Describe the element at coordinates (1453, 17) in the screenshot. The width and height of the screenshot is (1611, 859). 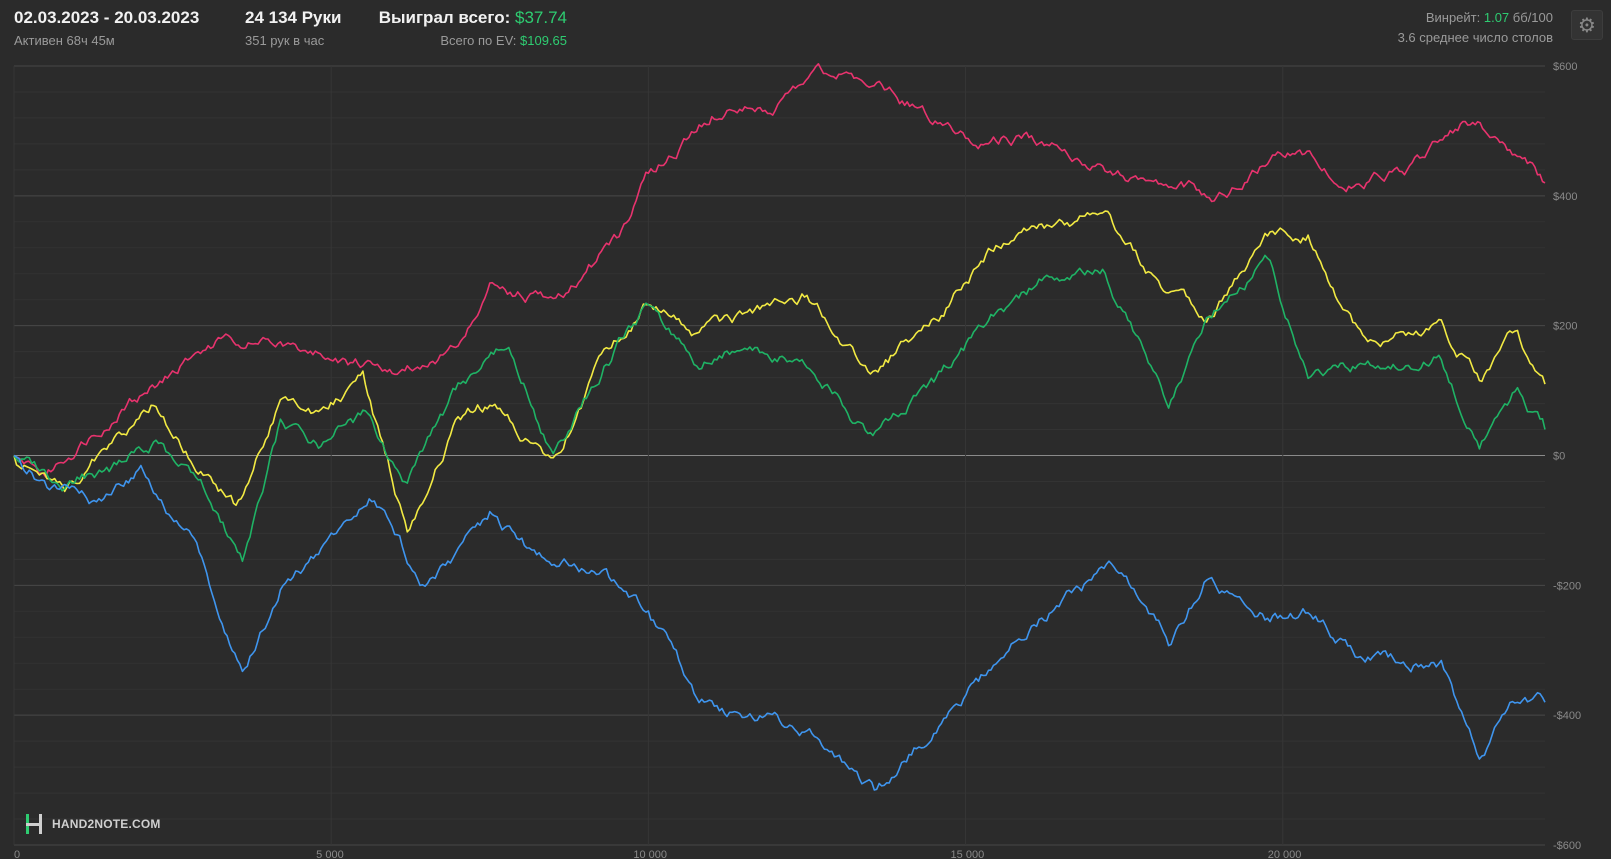
I see `winrate-label: Винрейт:` at that location.